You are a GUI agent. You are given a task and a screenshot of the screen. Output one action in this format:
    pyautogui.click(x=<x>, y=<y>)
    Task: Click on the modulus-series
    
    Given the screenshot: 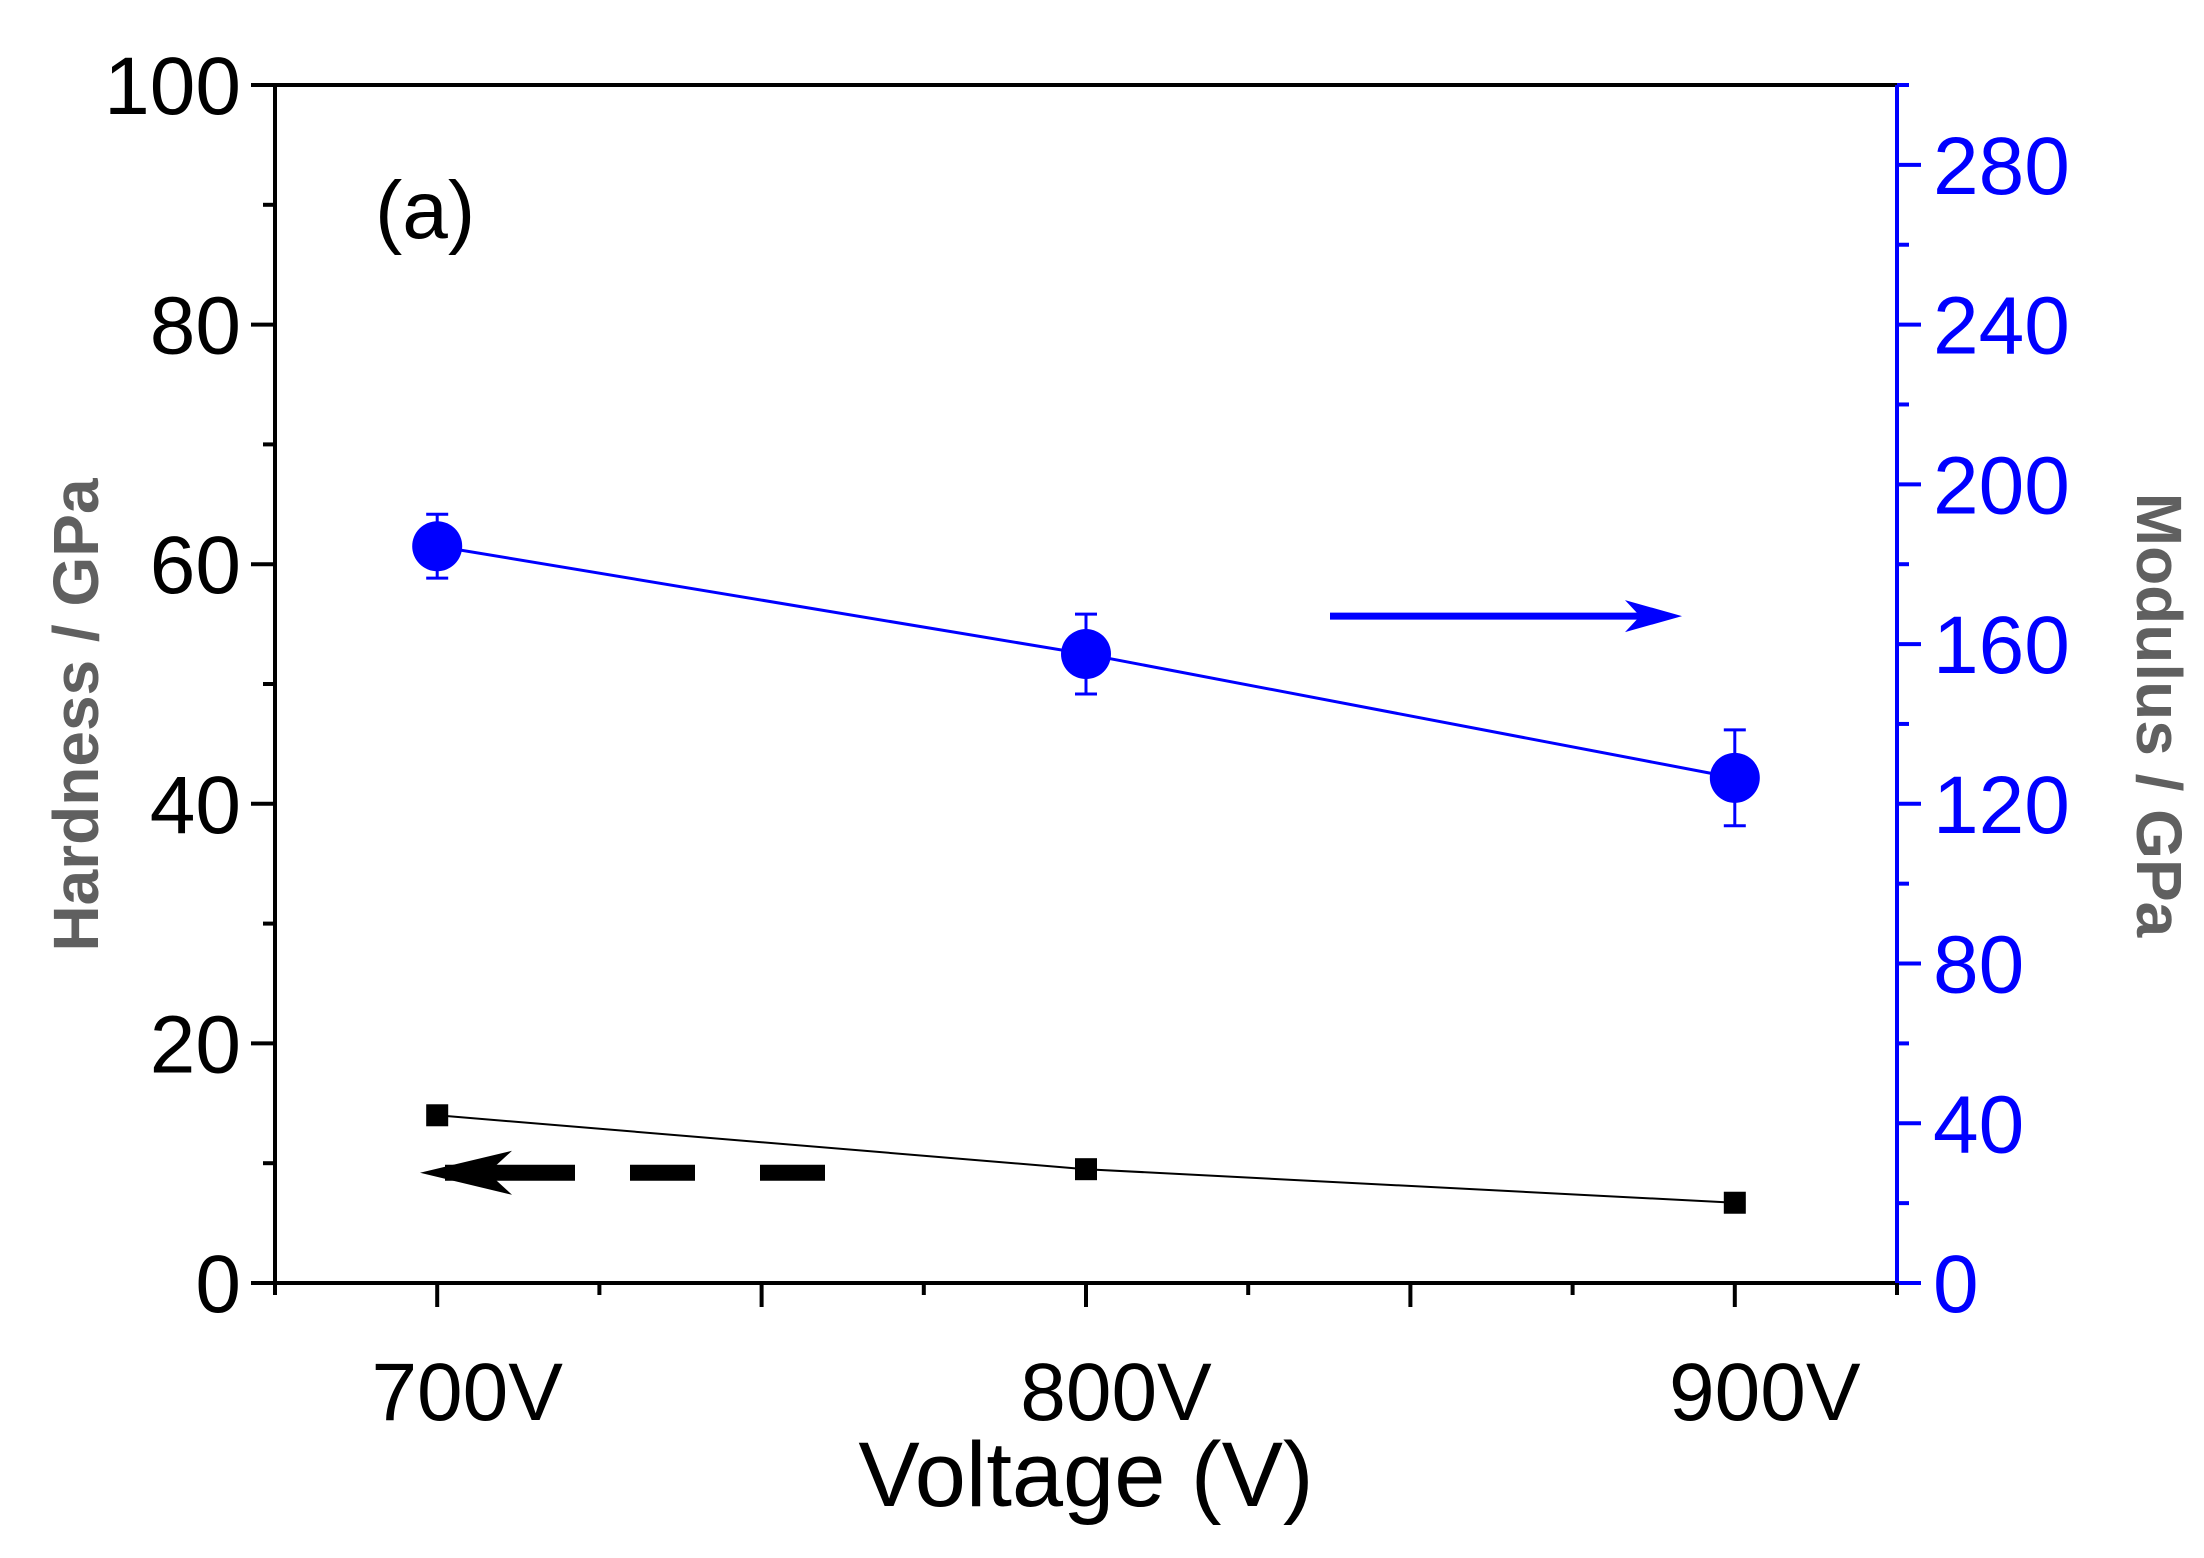 What is the action you would take?
    pyautogui.click(x=1086, y=670)
    